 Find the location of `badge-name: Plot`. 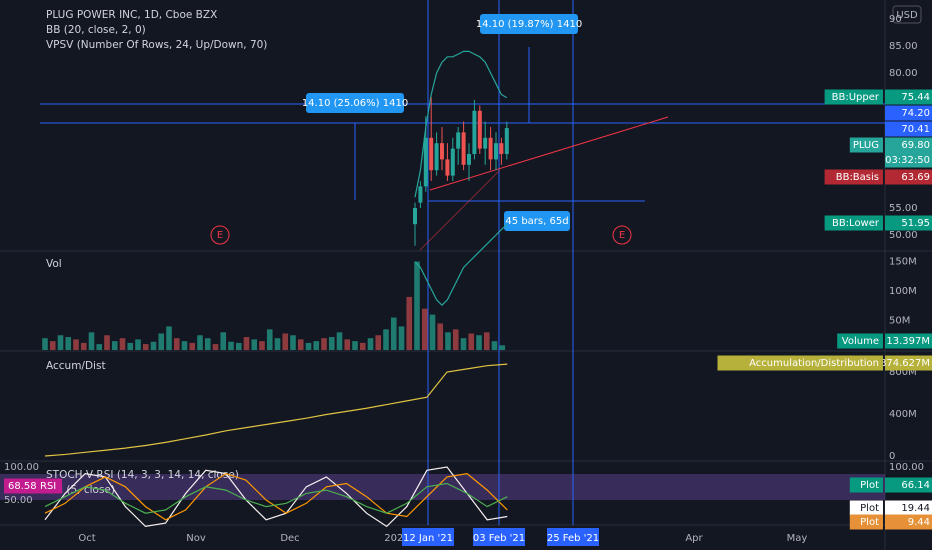

badge-name: Plot is located at coordinates (869, 485).